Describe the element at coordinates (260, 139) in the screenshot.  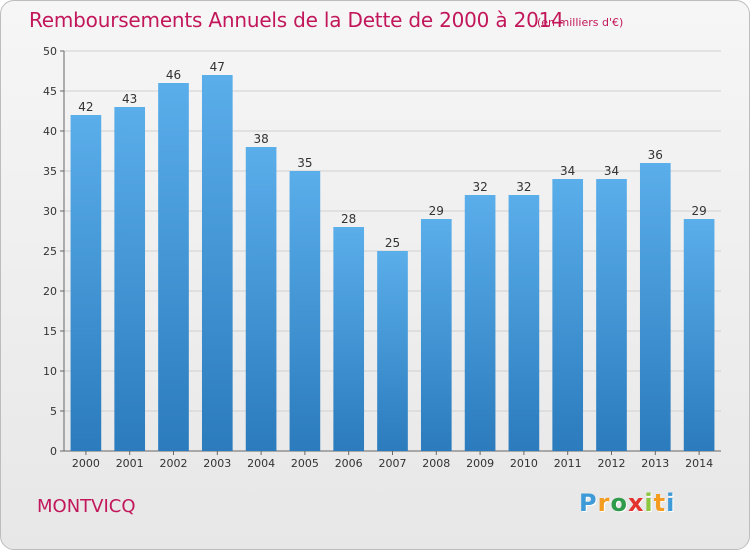
I see `bar-value-label: 38` at that location.